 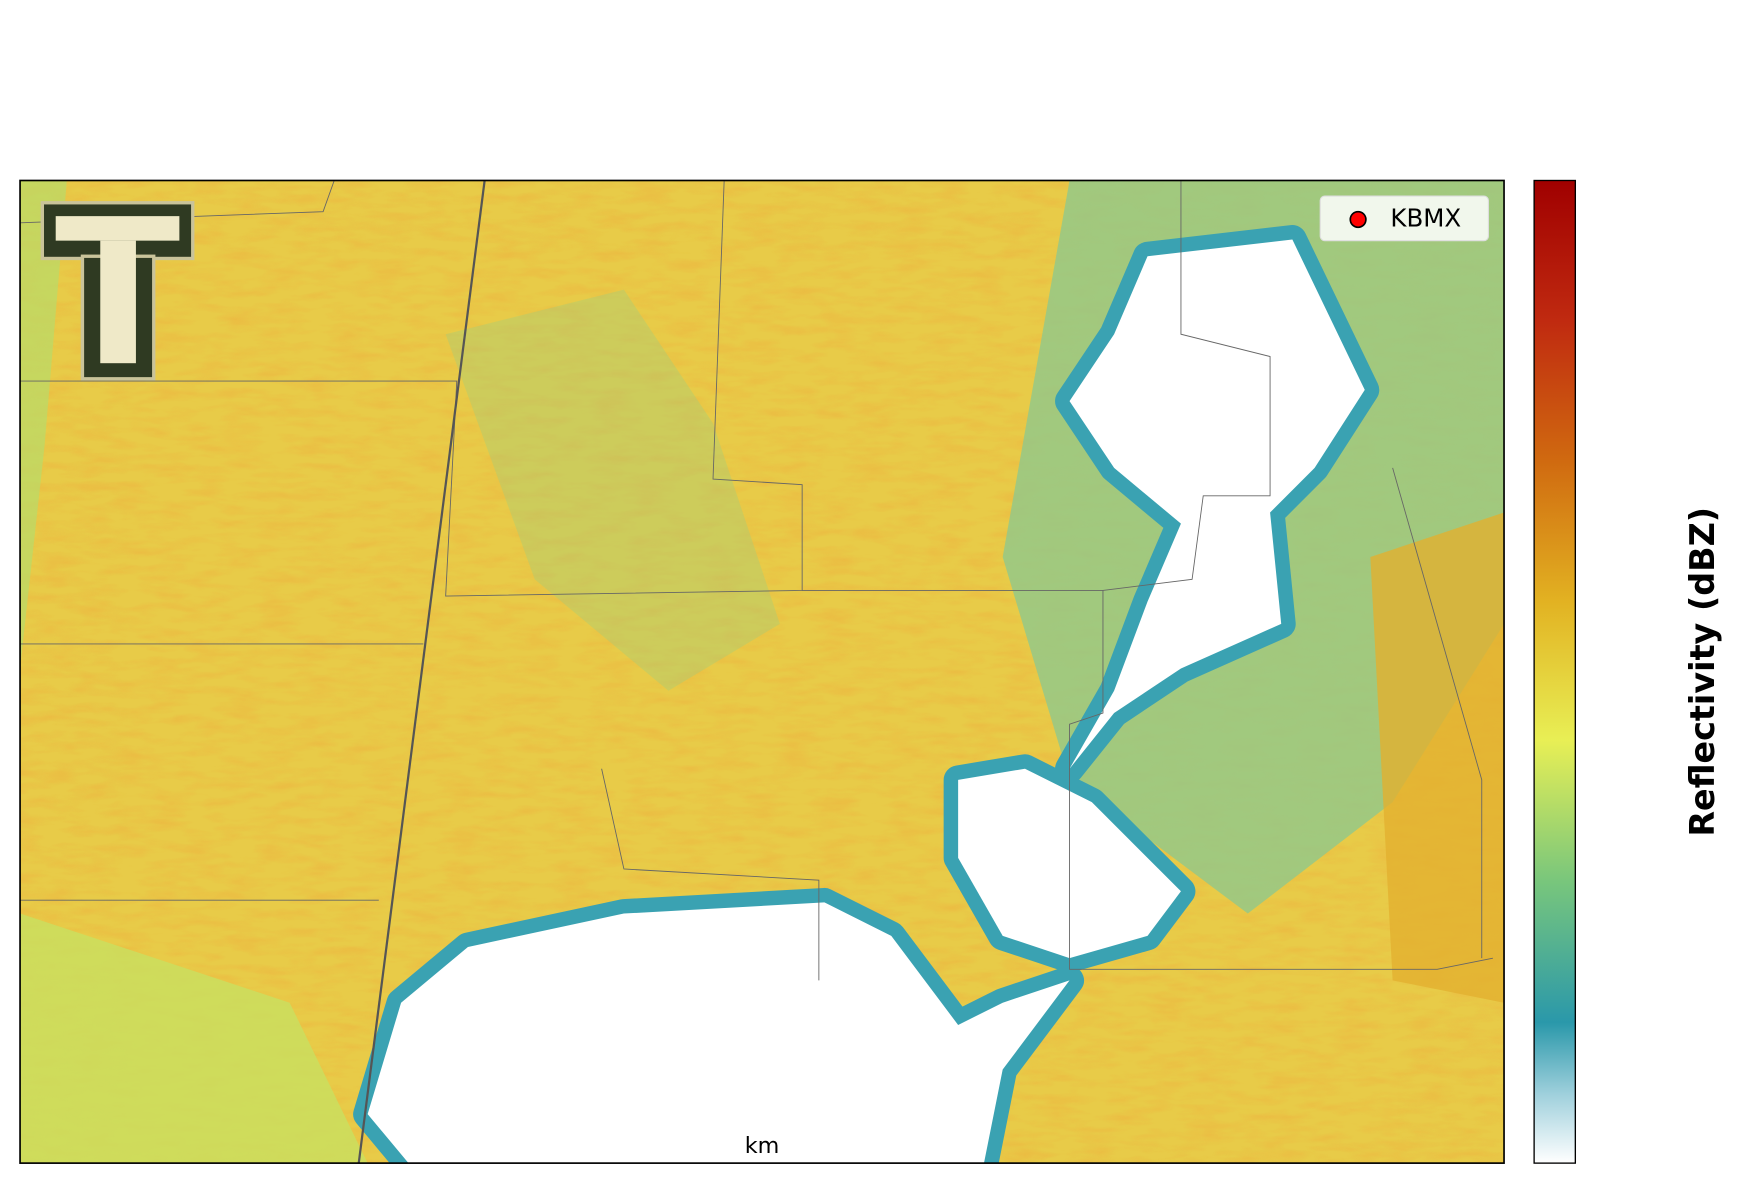 What do you see at coordinates (1702, 672) in the screenshot?
I see `colorbar-label: Reflectivity (dBZ)` at bounding box center [1702, 672].